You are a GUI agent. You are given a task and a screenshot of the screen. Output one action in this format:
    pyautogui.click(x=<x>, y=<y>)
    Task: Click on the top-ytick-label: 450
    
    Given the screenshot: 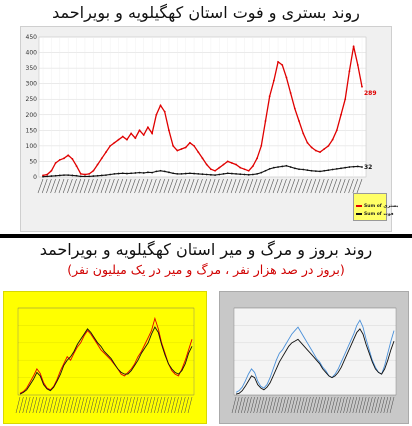 What is the action you would take?
    pyautogui.click(x=32, y=37)
    